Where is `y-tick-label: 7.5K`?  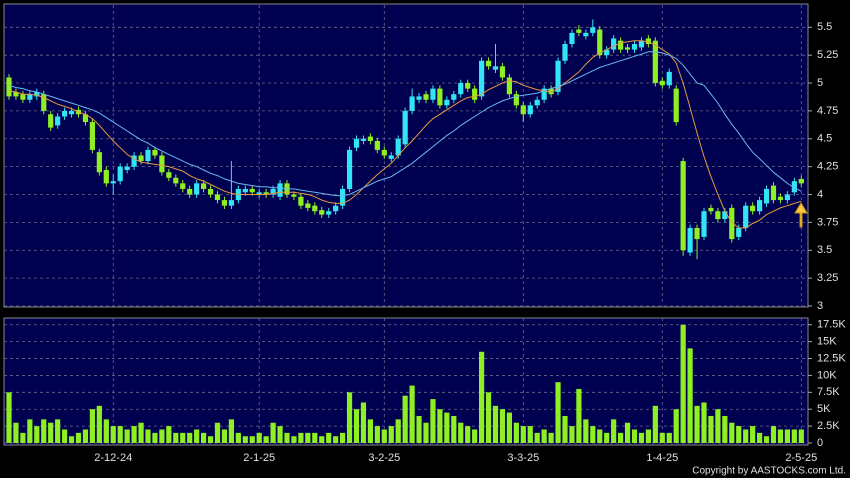 y-tick-label: 7.5K is located at coordinates (828, 392).